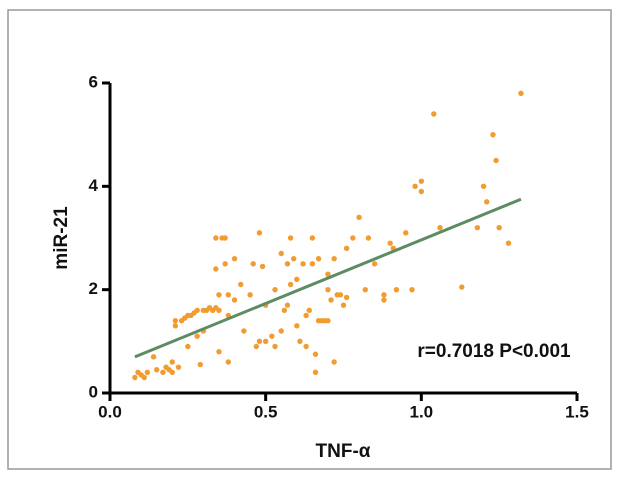 Image resolution: width=620 pixels, height=480 pixels. I want to click on y-tick-label: 0, so click(93, 391).